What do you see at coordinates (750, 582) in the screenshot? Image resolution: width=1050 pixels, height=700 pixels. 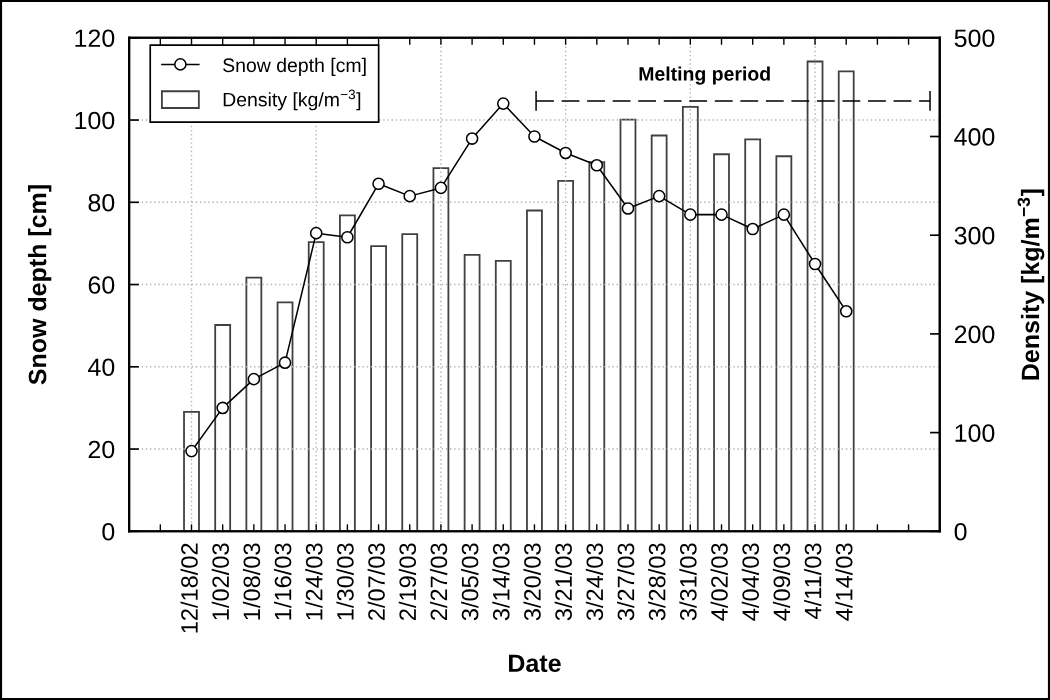 I see `x-tick-label: 4/04/03` at bounding box center [750, 582].